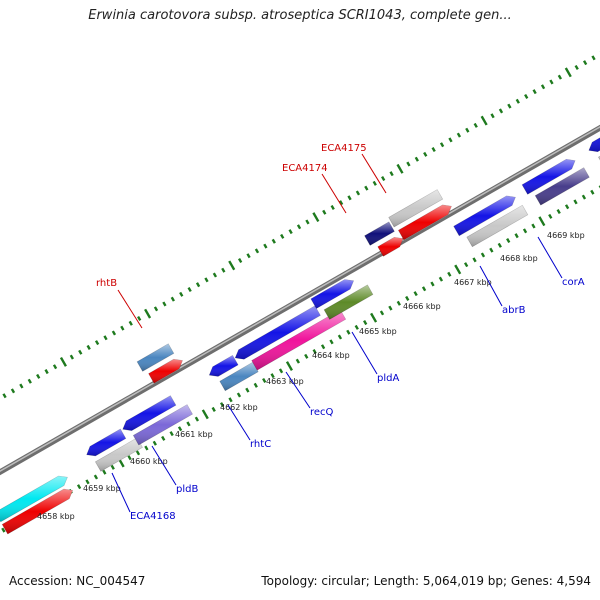 The height and width of the screenshot is (600, 600). I want to click on scale-label: 4661 kbp, so click(194, 434).